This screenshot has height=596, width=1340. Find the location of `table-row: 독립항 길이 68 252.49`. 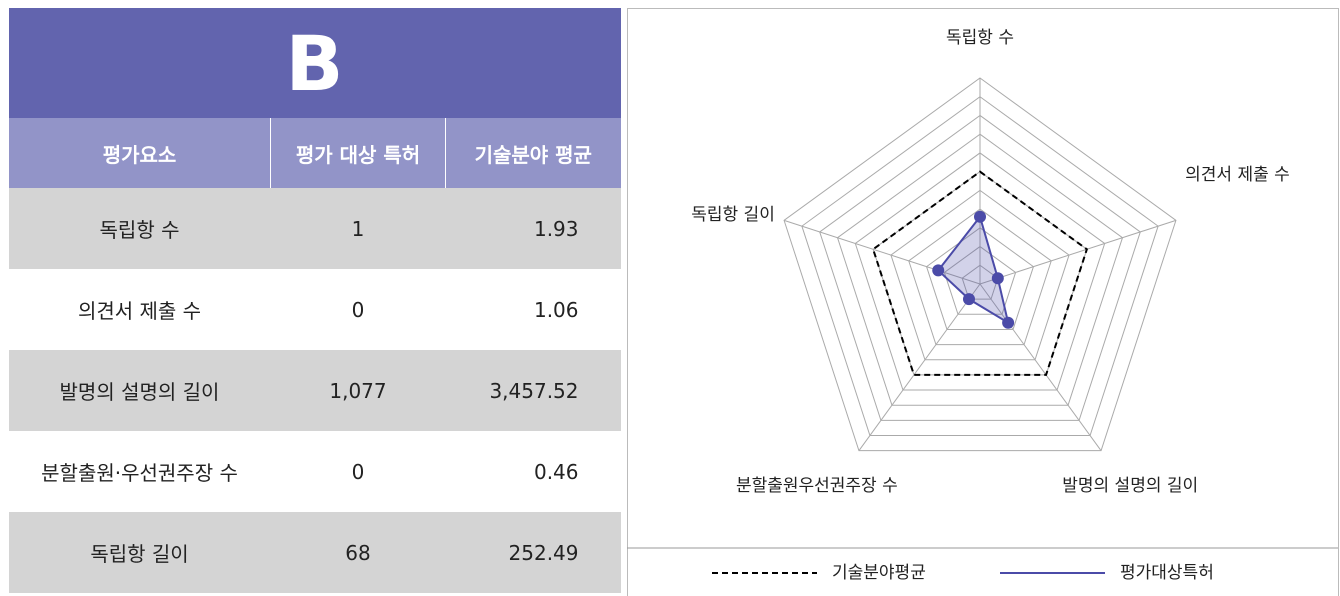

table-row: 독립항 길이 68 252.49 is located at coordinates (314, 552).